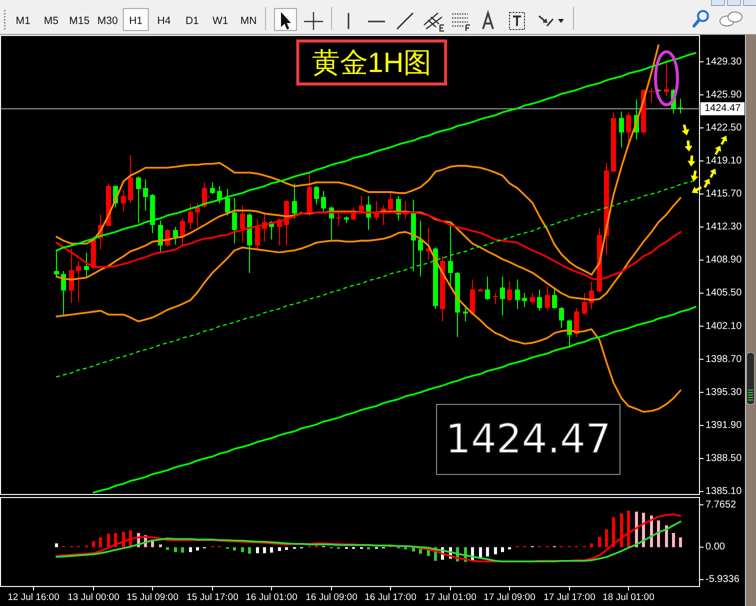  Describe the element at coordinates (94, 597) in the screenshot. I see `x-tick-label: 13 Jul 00:00` at that location.